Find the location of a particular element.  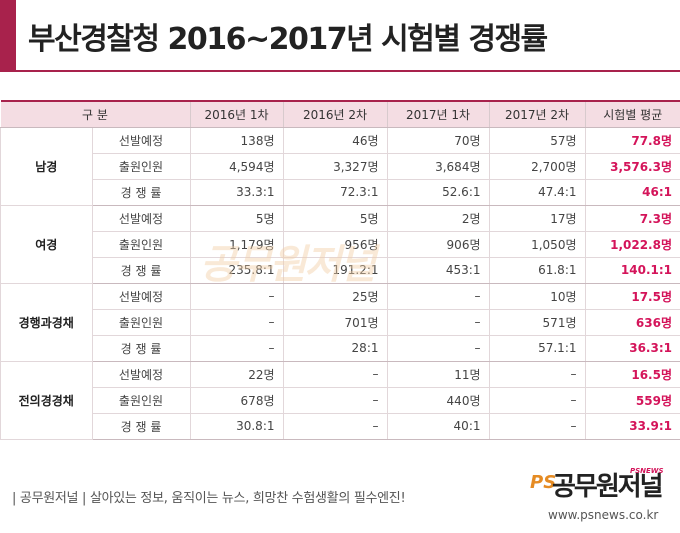

table-row: 경 쟁 률 –28:1–57.1:1 36.3:1 is located at coordinates (340, 348).